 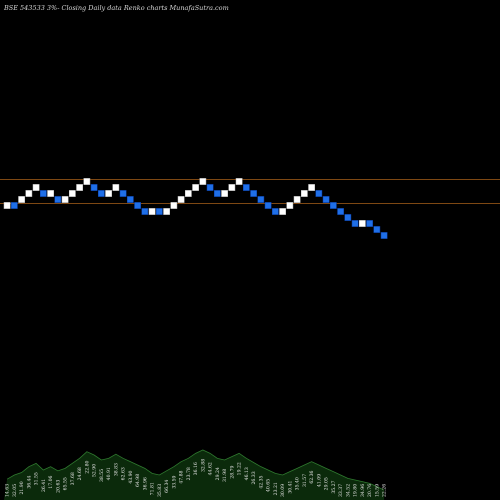 What do you see at coordinates (225, 475) in the screenshot?
I see `volume-label: 31.98` at bounding box center [225, 475].